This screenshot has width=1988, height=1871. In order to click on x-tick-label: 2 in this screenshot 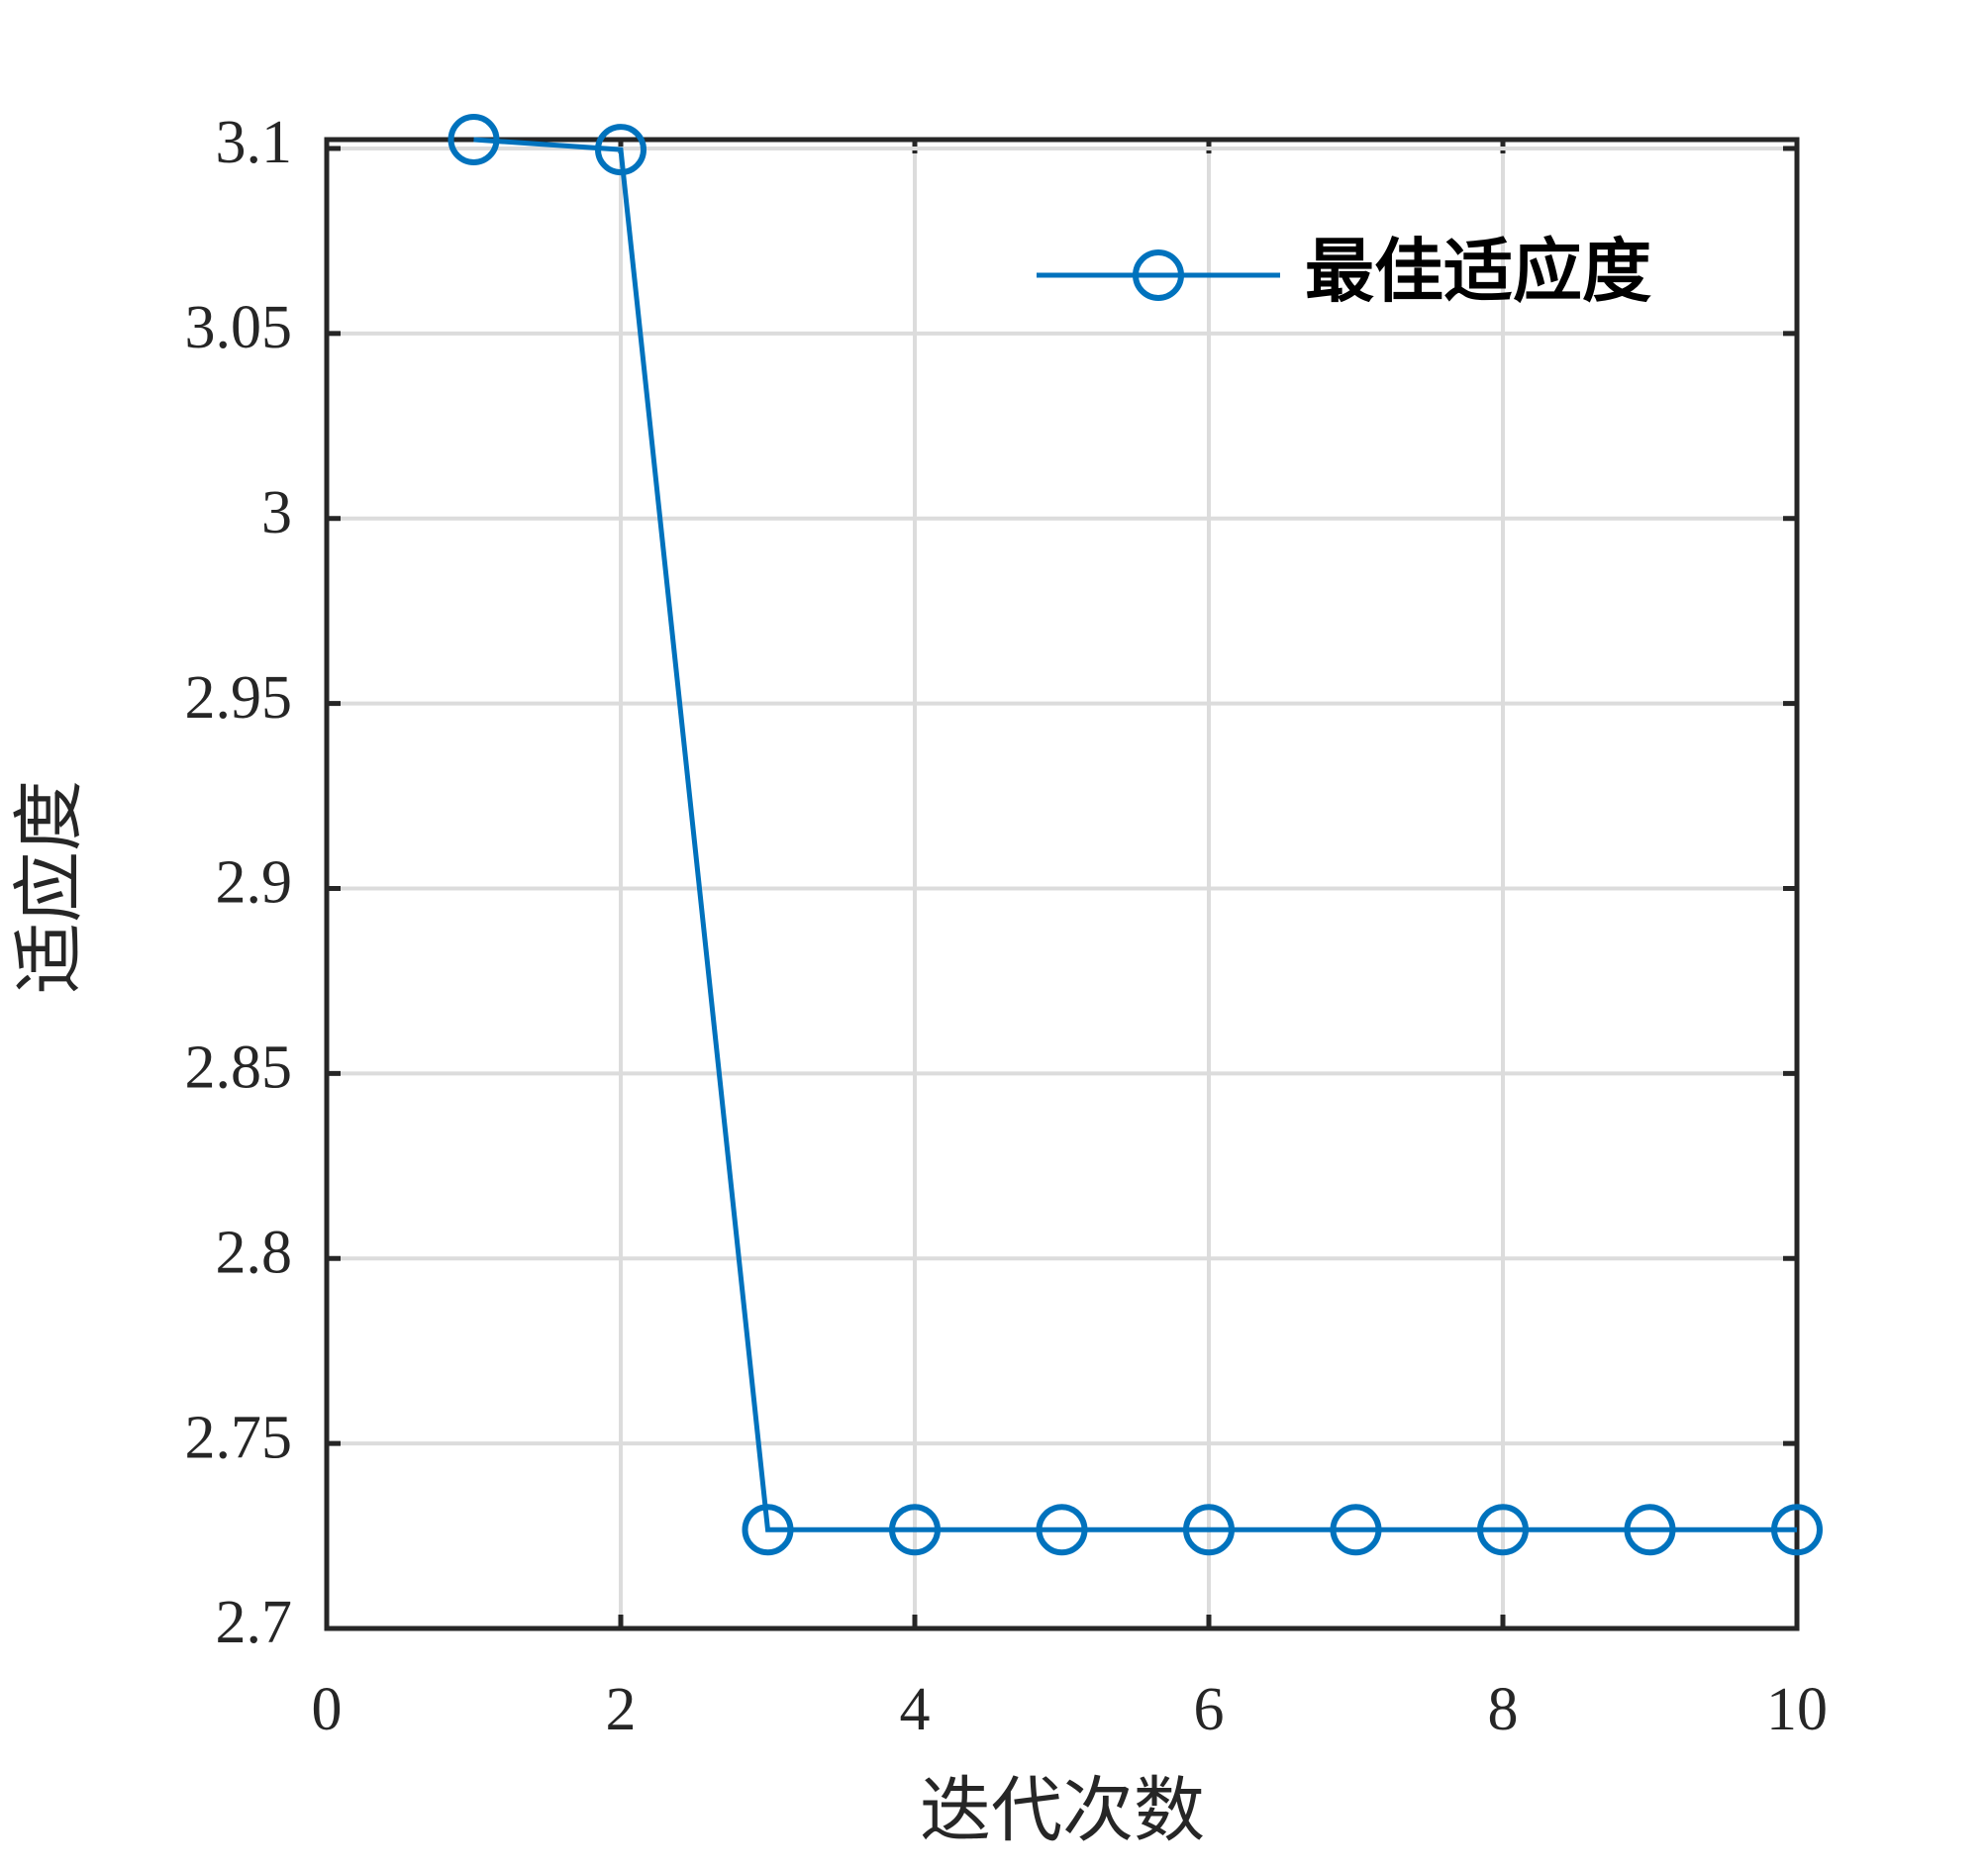, I will do `click(621, 1709)`.